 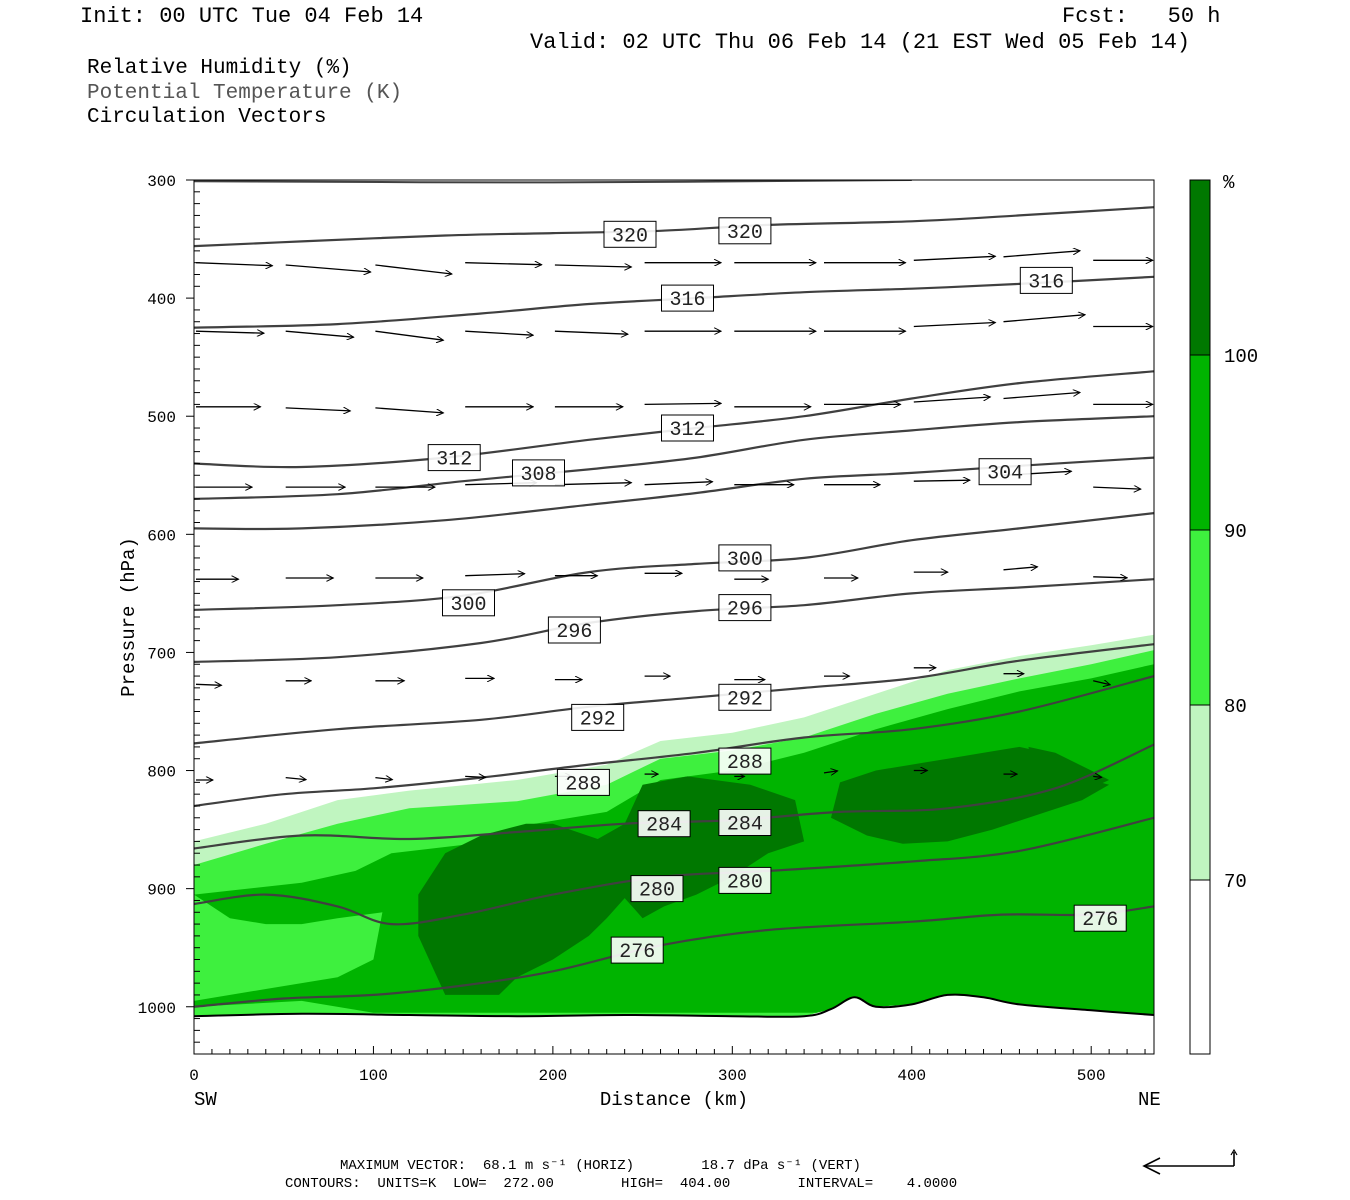 What do you see at coordinates (1235, 707) in the screenshot?
I see `colorbar-label-80: 80` at bounding box center [1235, 707].